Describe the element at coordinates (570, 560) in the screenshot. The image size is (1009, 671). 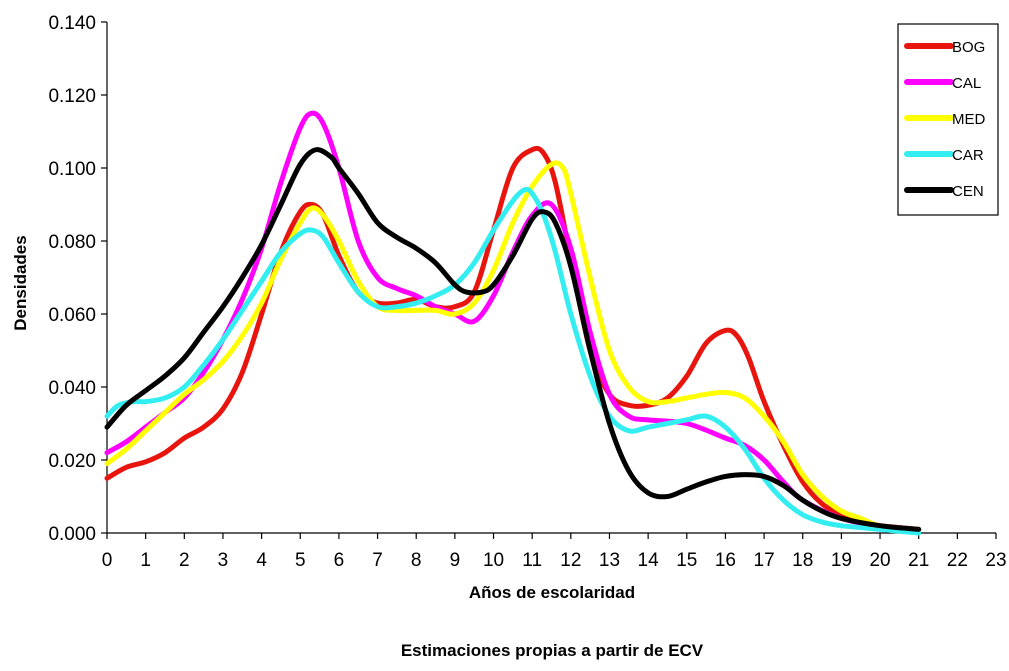
I see `x-tick-label: 12` at that location.